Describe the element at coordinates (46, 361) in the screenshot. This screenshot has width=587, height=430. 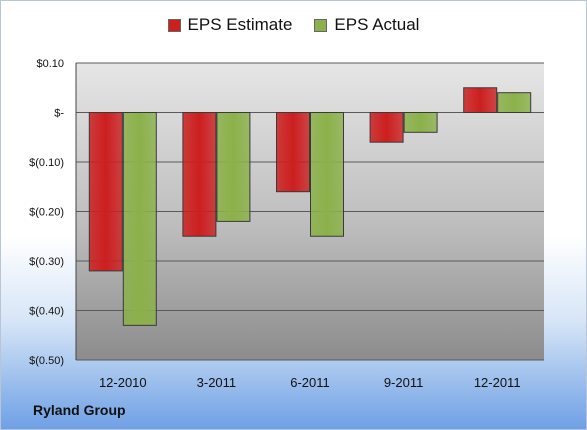
I see `y-tick-label: $(0.50)` at that location.